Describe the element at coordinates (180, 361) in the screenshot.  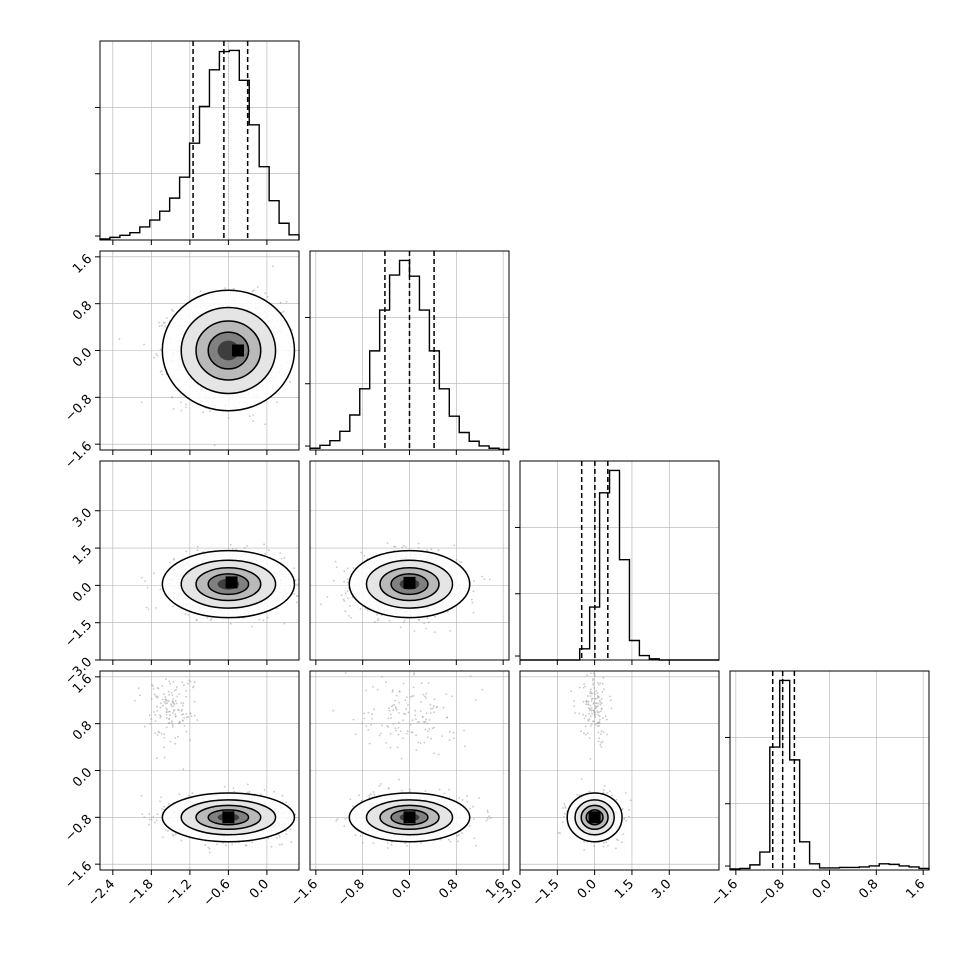
I see `panel-1-0: −1.6−0.80.00.81.6` at that location.